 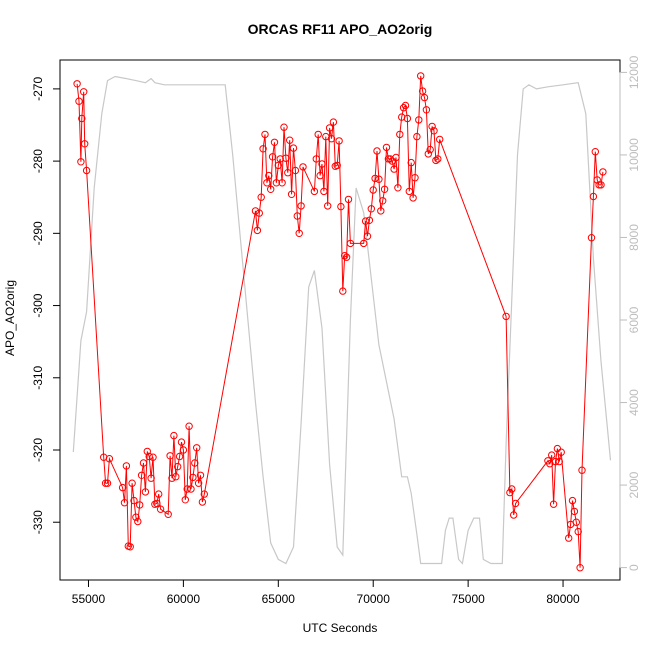 I want to click on x-tick-label: 60000, so click(x=184, y=599).